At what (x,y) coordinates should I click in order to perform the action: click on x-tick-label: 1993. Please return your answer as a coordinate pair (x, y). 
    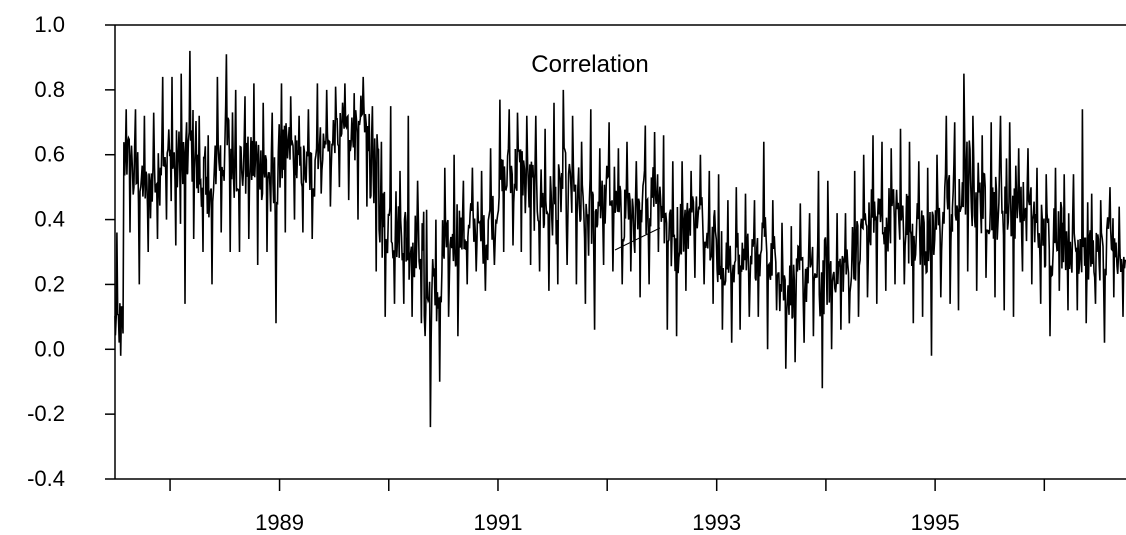
    Looking at the image, I should click on (716, 522).